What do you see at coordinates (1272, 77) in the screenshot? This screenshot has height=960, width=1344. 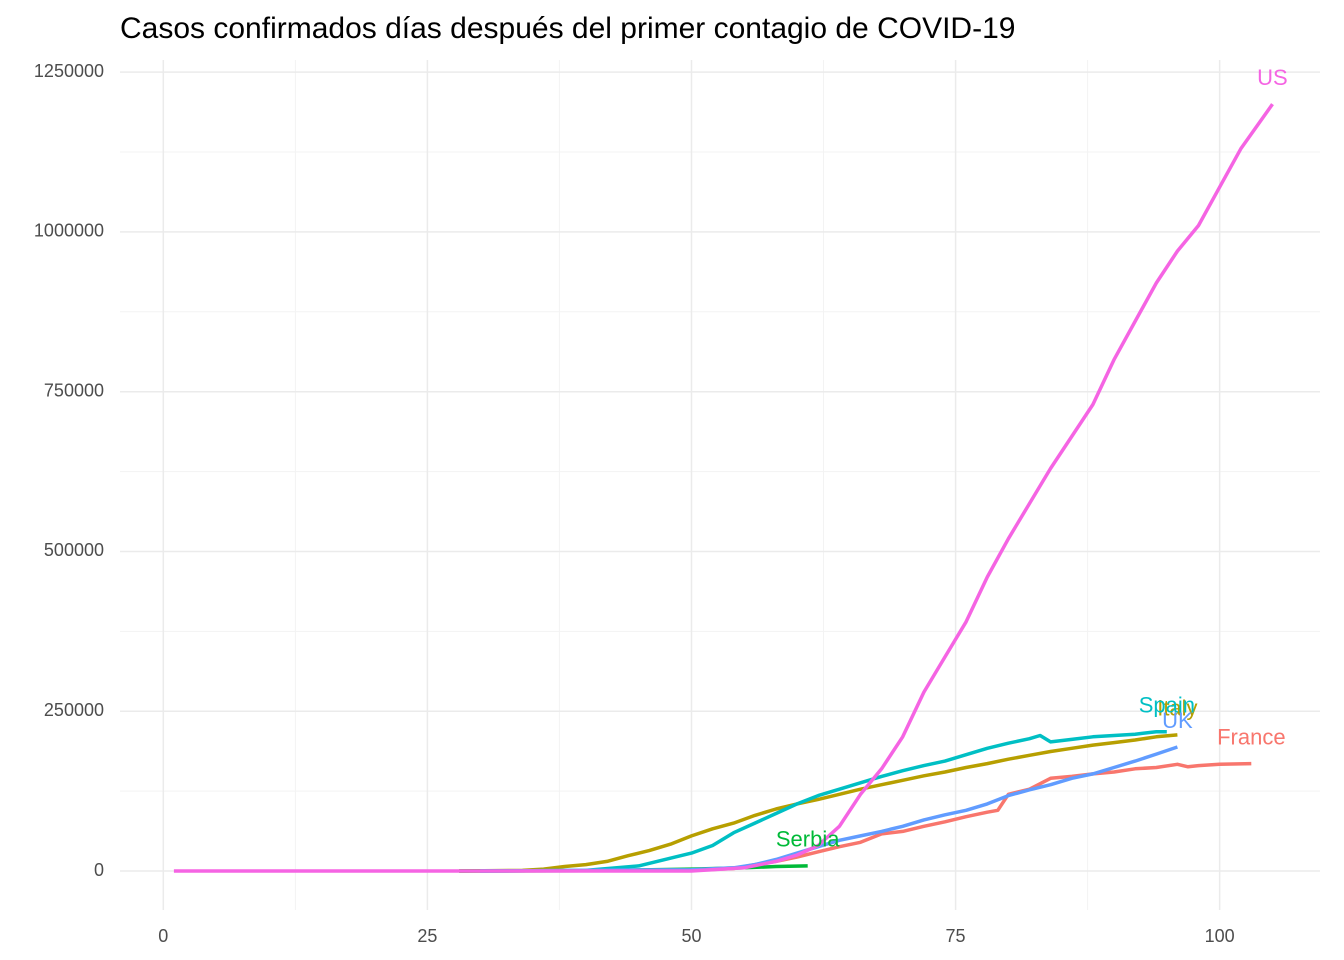 I see `series-label: US` at bounding box center [1272, 77].